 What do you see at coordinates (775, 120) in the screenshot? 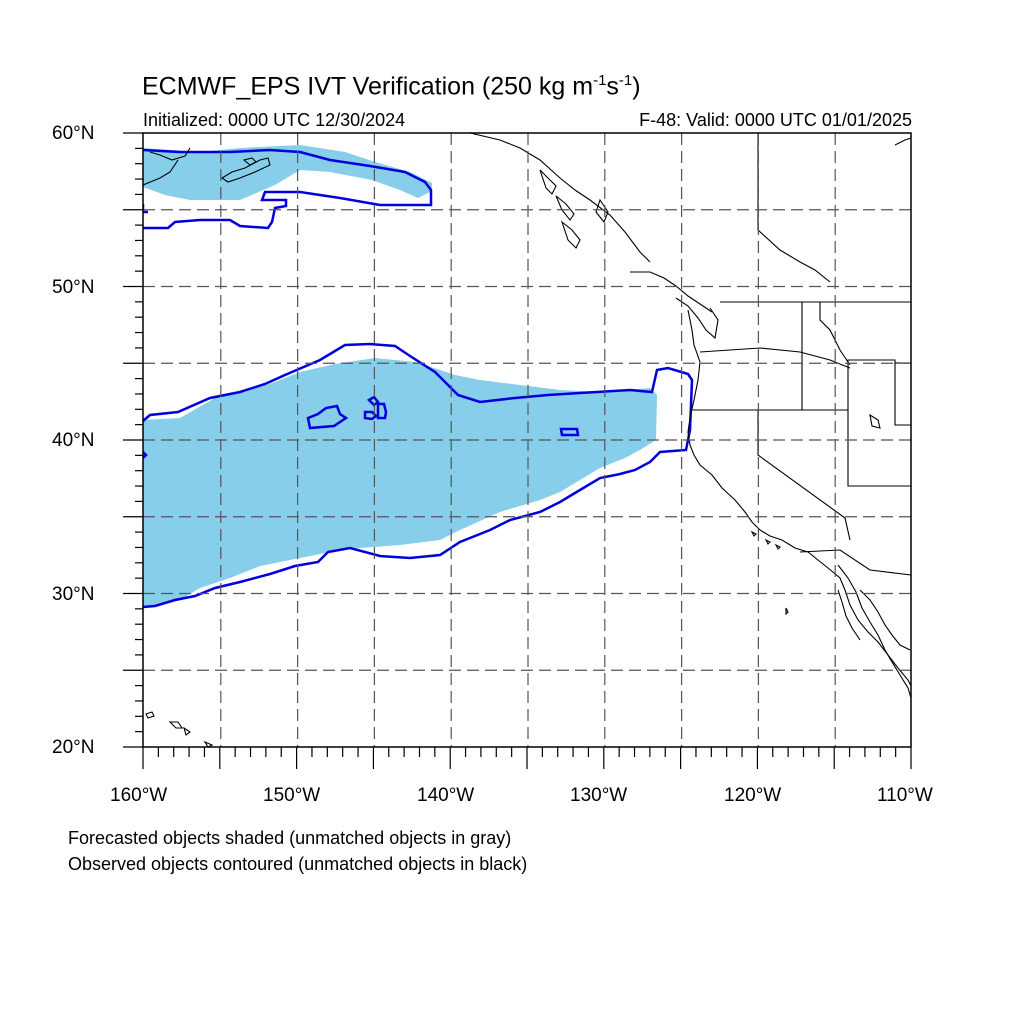
I see `valid-time-label: F-48: Valid: 0000 UTC 01/01/2025` at bounding box center [775, 120].